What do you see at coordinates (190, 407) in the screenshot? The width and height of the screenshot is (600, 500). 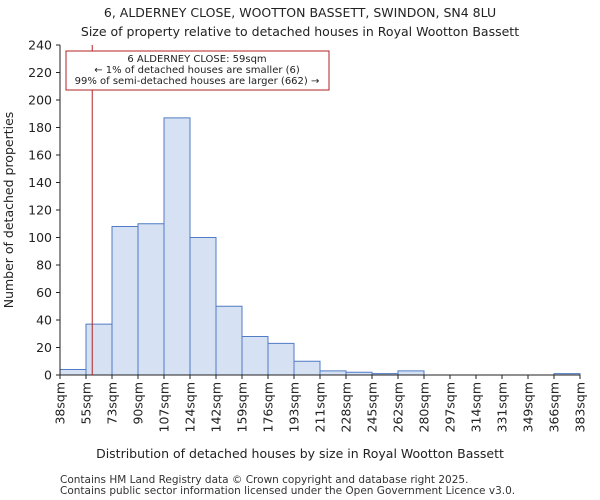 I see `x-tick-label-124sqm: 124sqm` at bounding box center [190, 407].